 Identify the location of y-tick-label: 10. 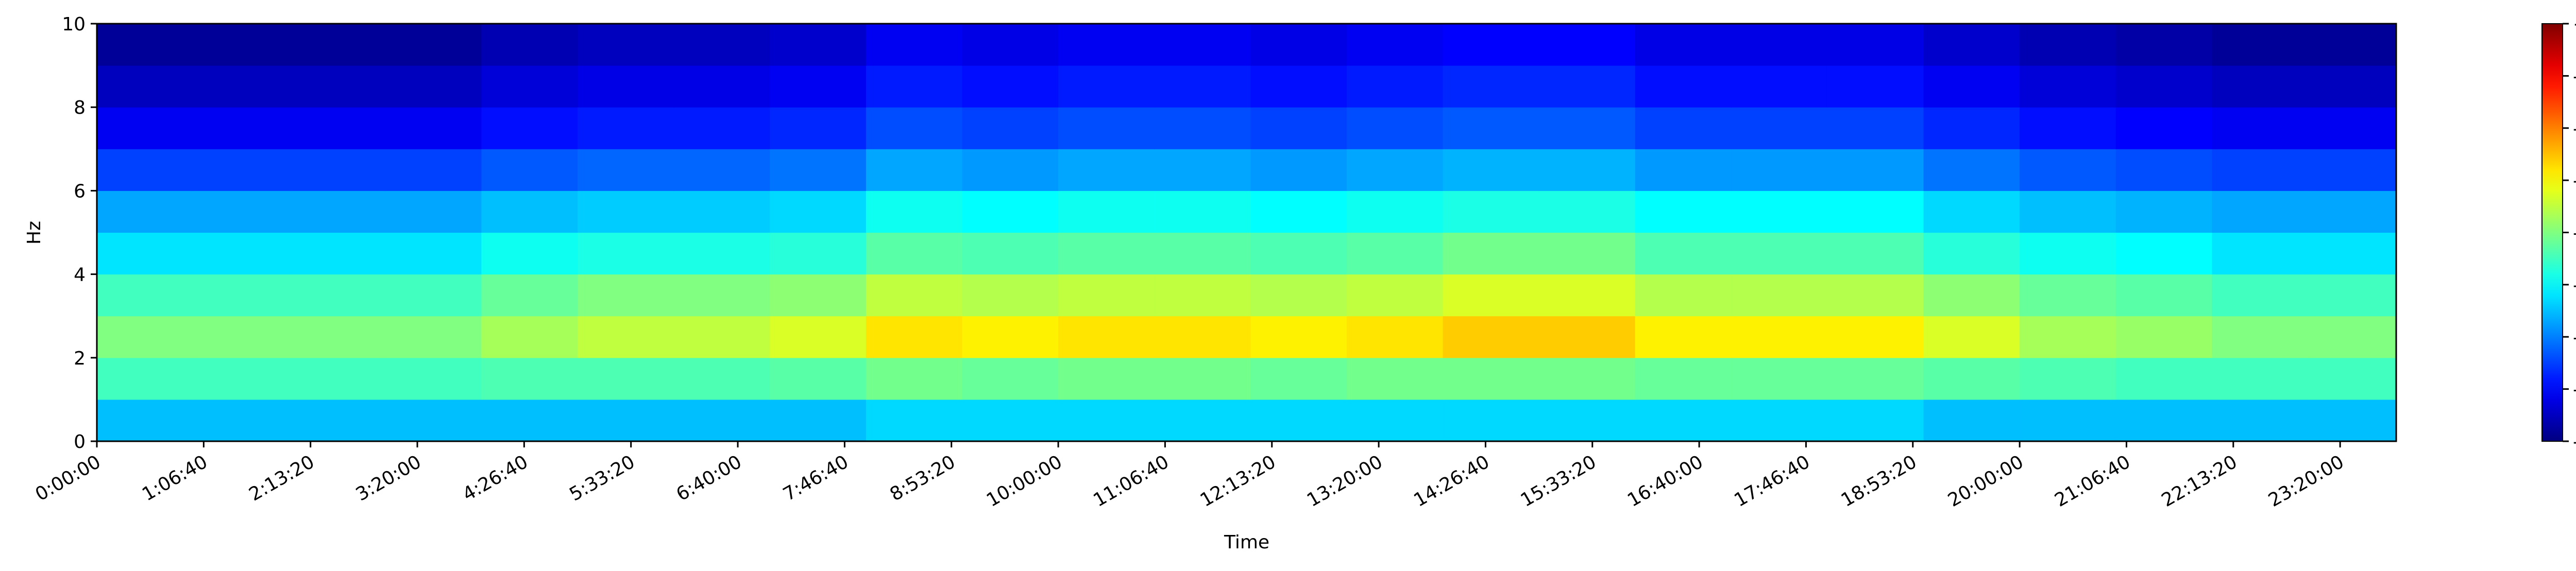
(74, 24).